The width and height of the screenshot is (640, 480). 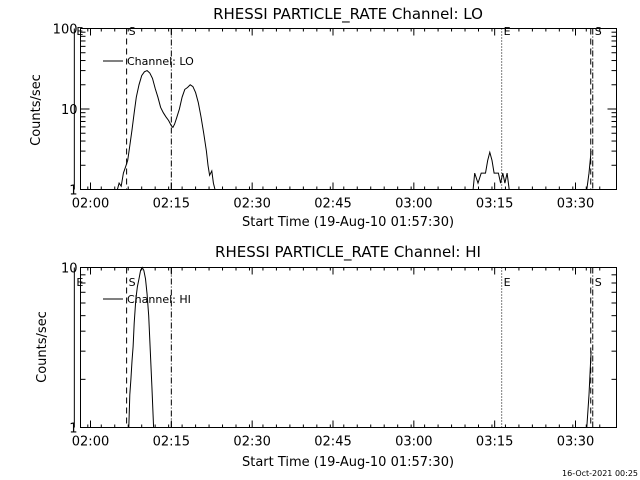 I want to click on series-line-secondary, so click(x=491, y=170).